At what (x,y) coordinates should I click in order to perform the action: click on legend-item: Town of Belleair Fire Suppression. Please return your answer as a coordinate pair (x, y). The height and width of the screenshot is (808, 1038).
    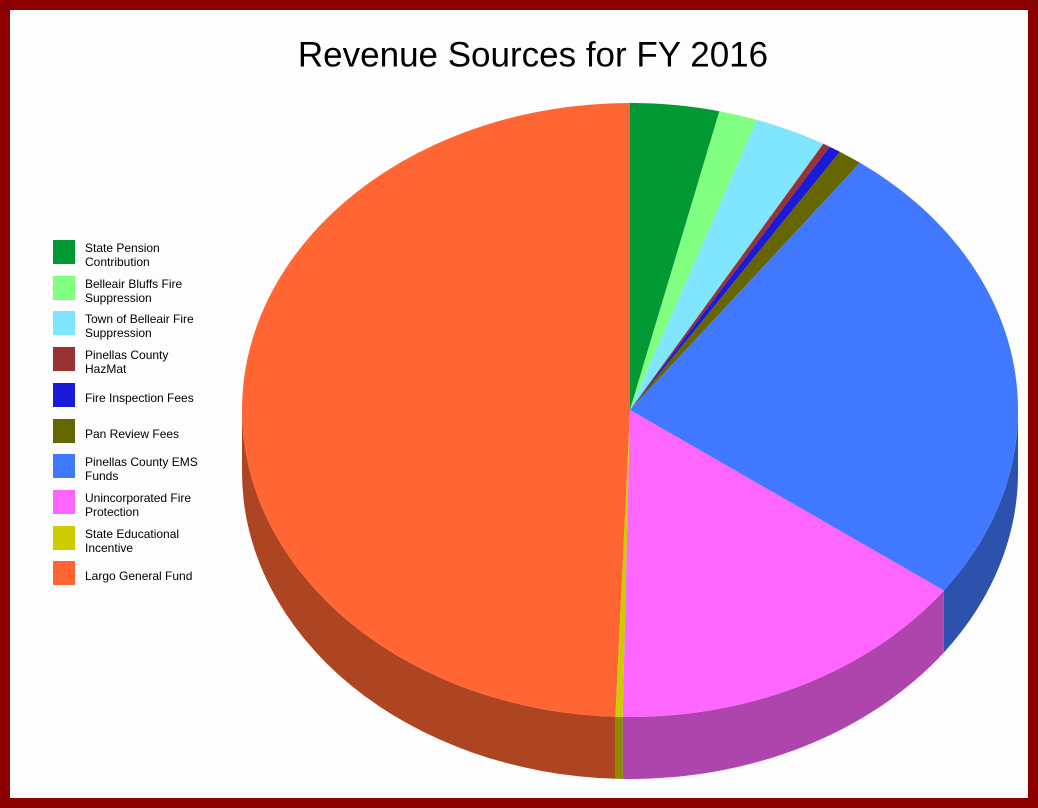
    Looking at the image, I should click on (138, 326).